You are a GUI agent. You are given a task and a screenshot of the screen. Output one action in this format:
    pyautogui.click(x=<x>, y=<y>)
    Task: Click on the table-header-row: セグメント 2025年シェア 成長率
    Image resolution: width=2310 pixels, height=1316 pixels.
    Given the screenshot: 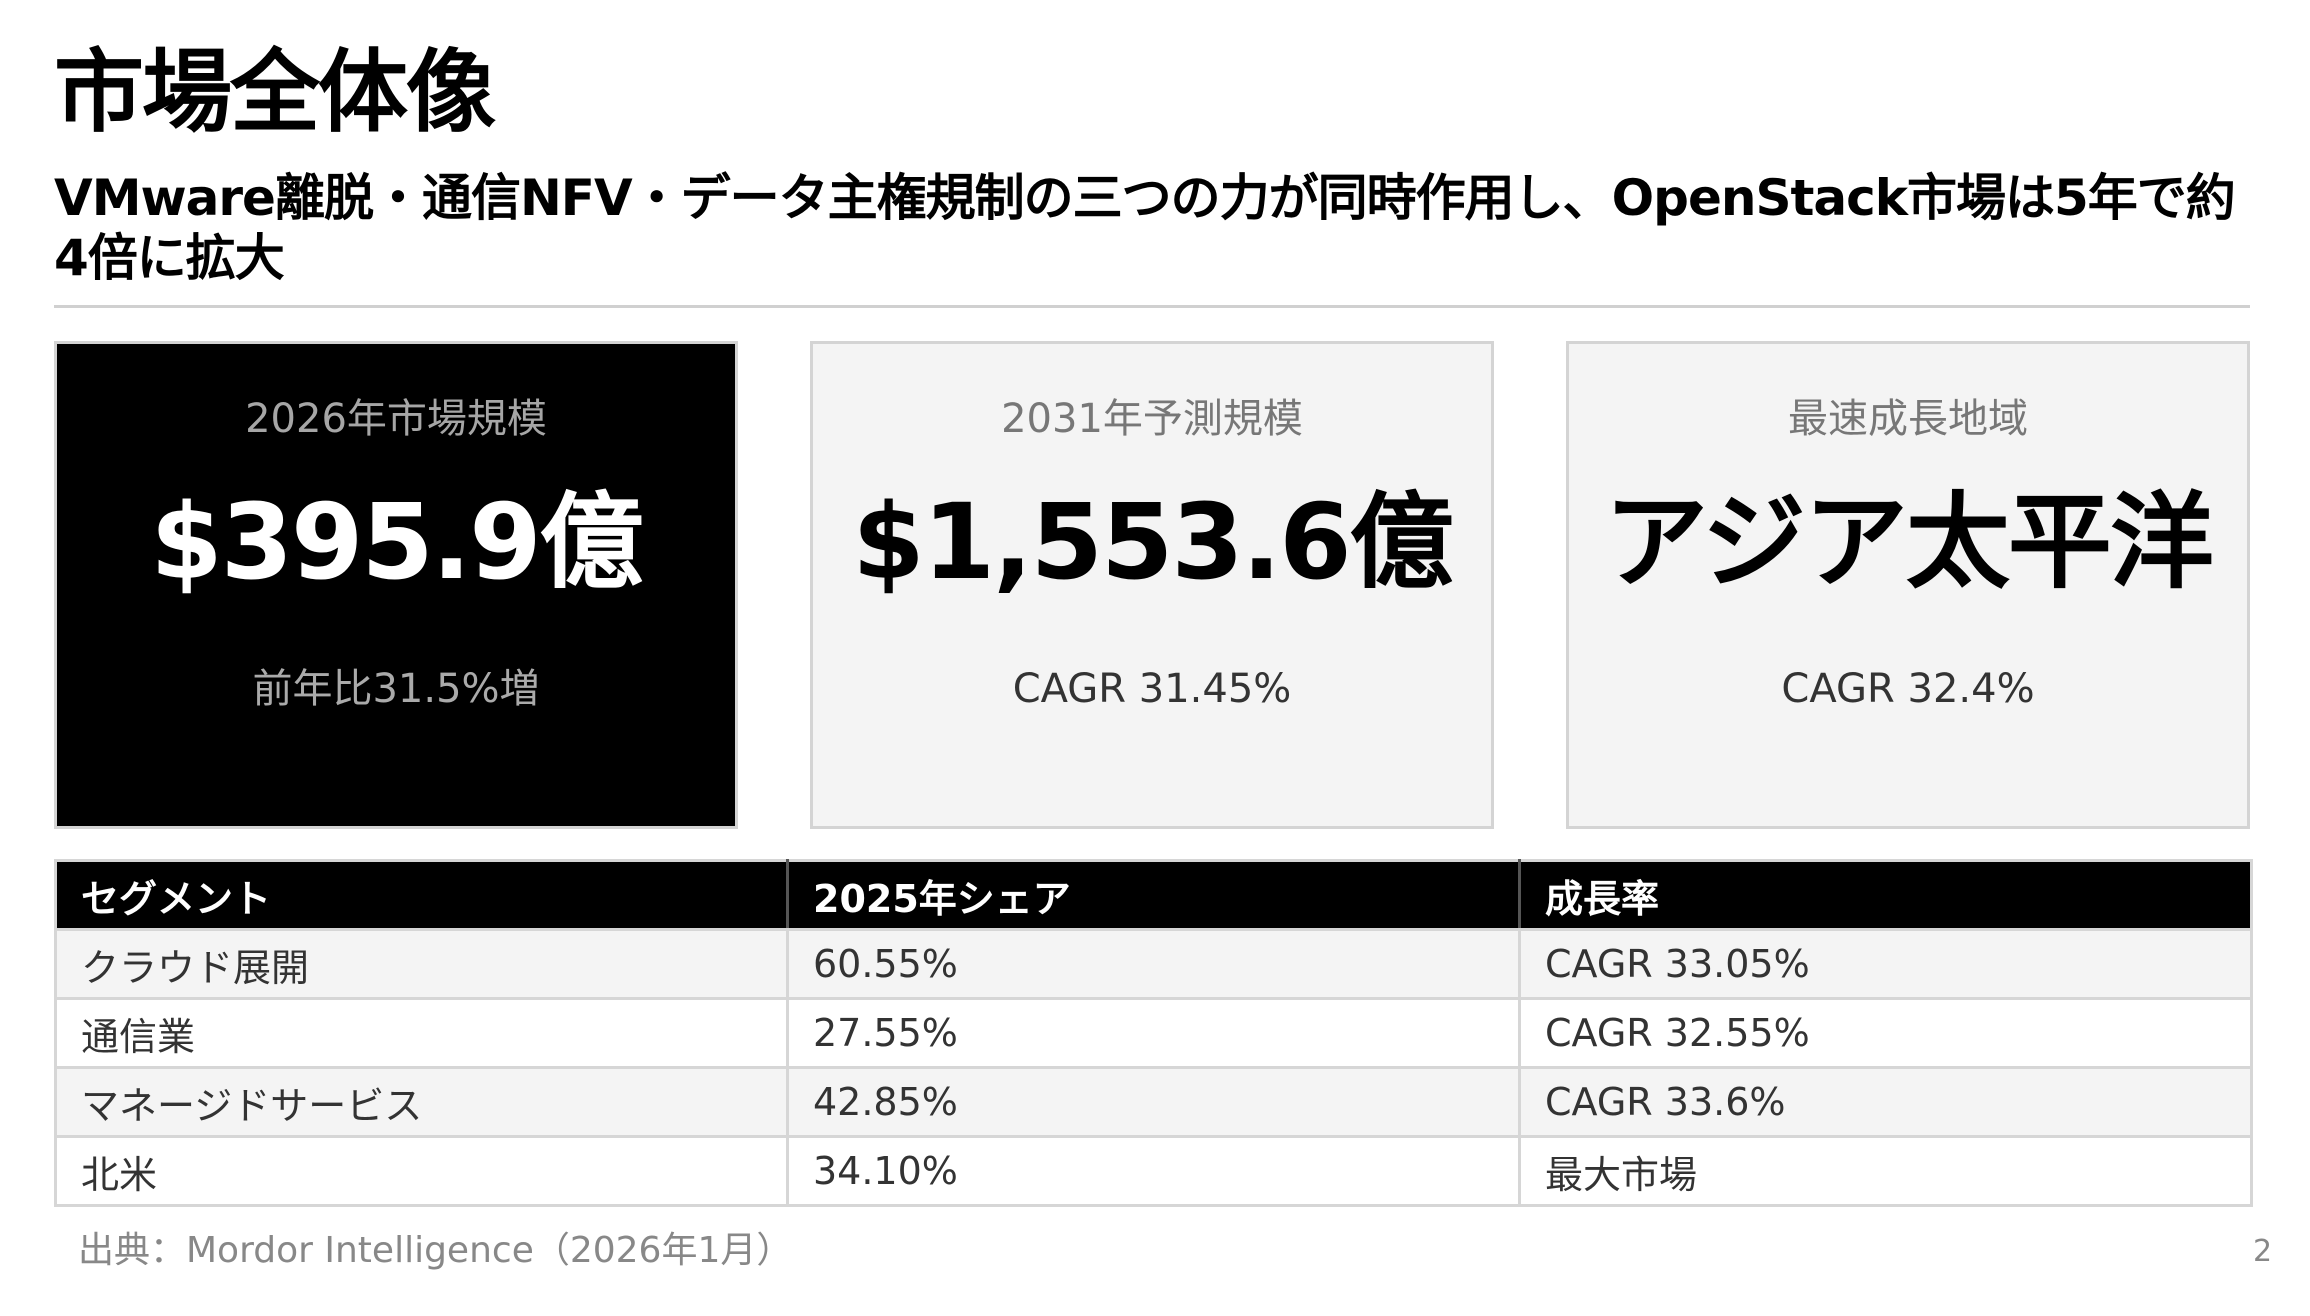 What is the action you would take?
    pyautogui.click(x=1153, y=895)
    